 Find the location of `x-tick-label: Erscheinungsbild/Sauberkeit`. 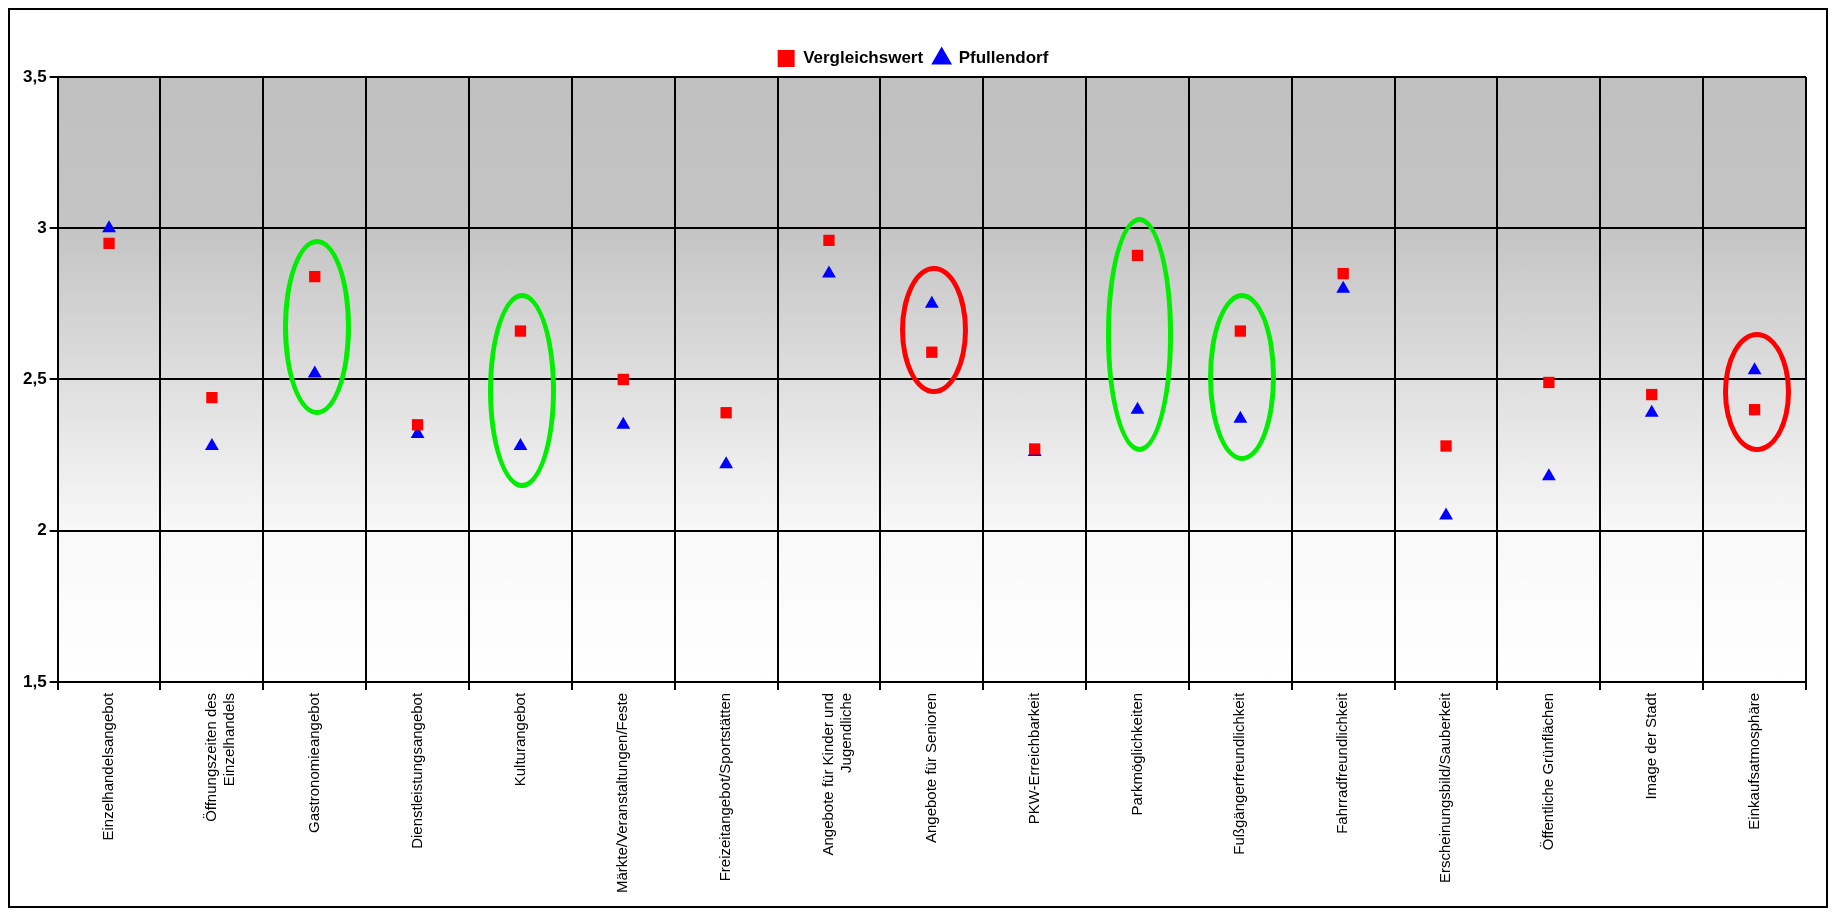

x-tick-label: Erscheinungsbild/Sauberkeit is located at coordinates (1445, 788).